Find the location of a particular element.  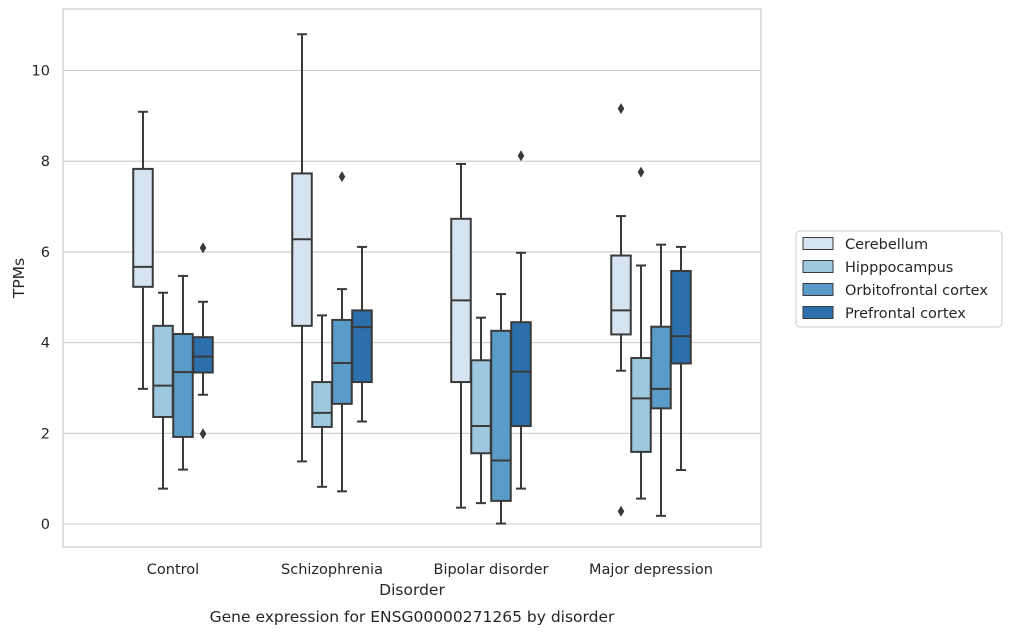

box-orbitofrontal-cortex-major-depression is located at coordinates (661, 380).